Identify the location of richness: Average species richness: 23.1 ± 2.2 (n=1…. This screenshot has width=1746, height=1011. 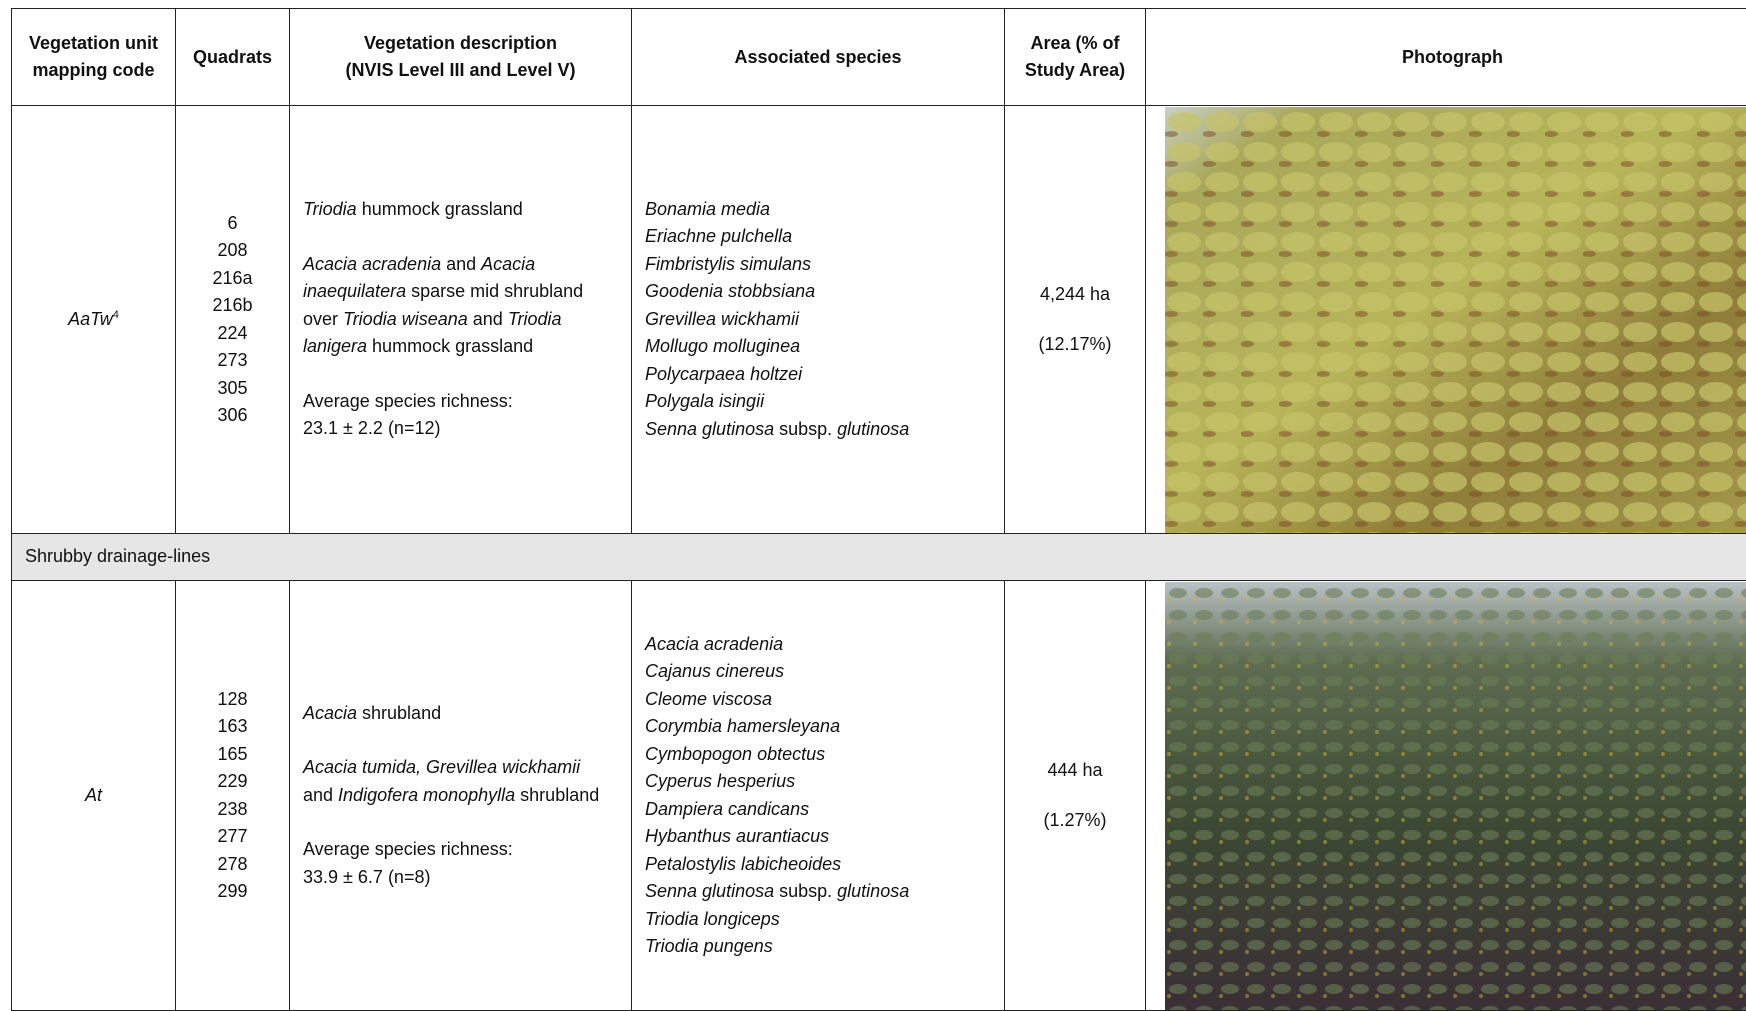
(453, 415).